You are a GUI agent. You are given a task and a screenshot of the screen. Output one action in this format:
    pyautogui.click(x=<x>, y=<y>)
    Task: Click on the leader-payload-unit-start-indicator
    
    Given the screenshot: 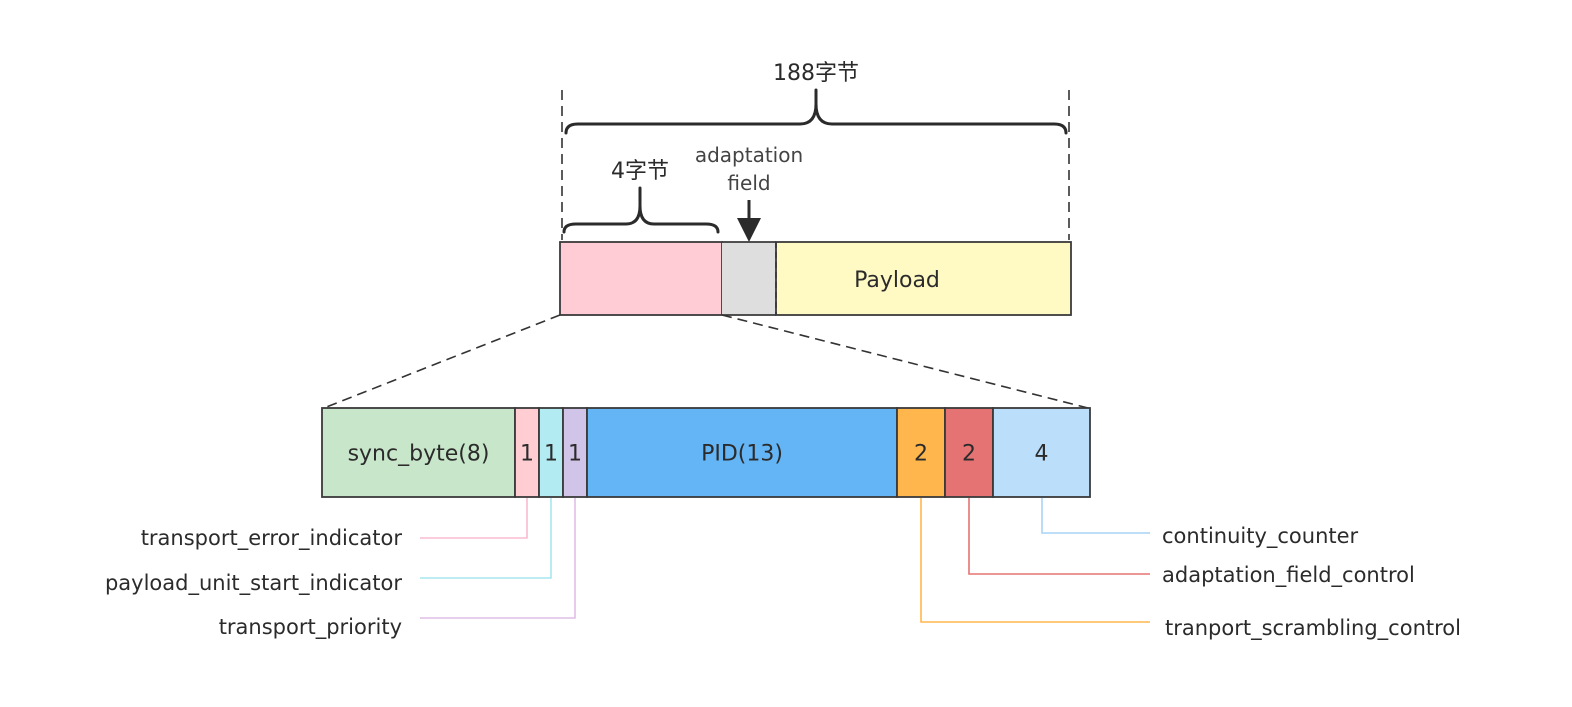 What is the action you would take?
    pyautogui.click(x=486, y=538)
    